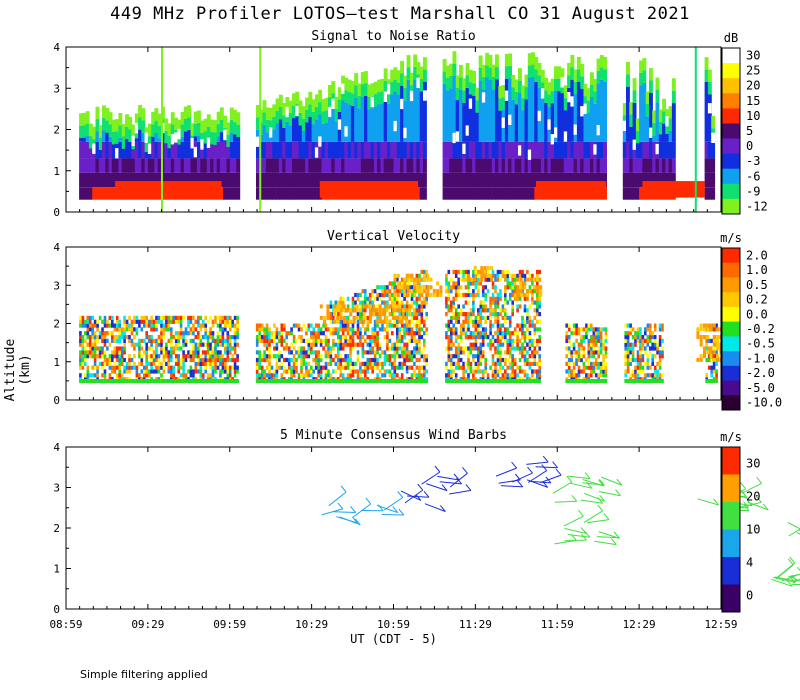  I want to click on snr-hole, so click(179, 134).